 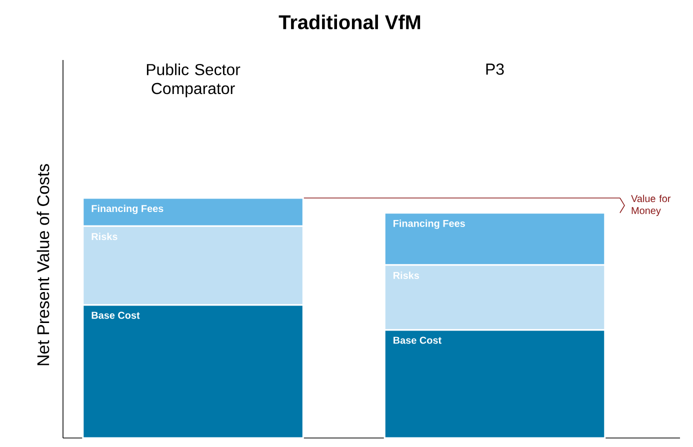 I want to click on series-label: Financing Fees, so click(x=429, y=224).